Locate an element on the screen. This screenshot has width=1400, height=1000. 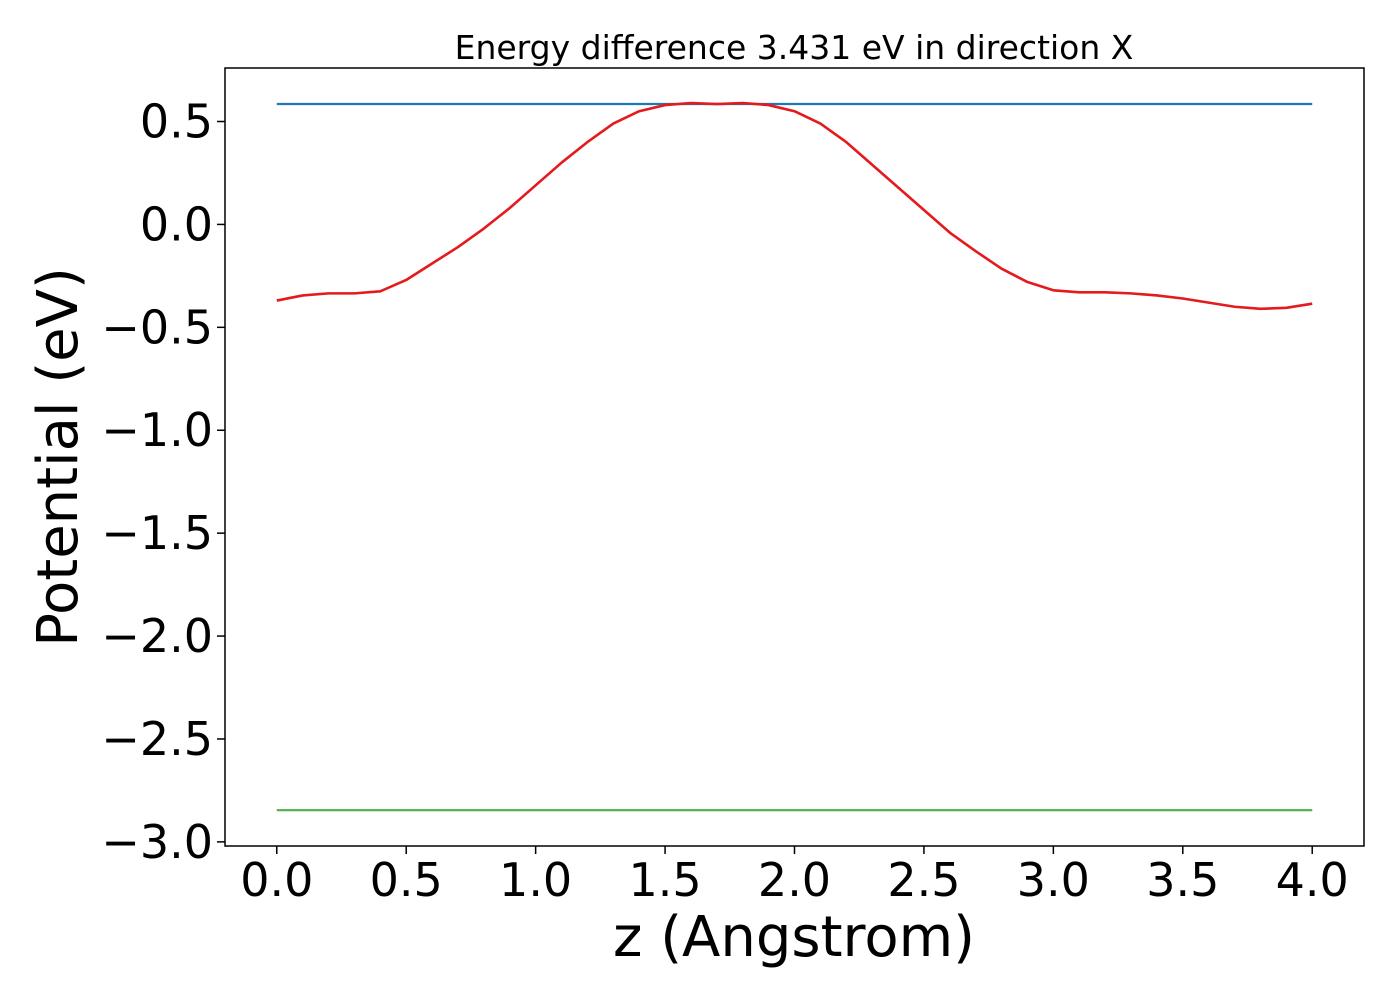
y-tick-label: 0.5 is located at coordinates (176, 122).